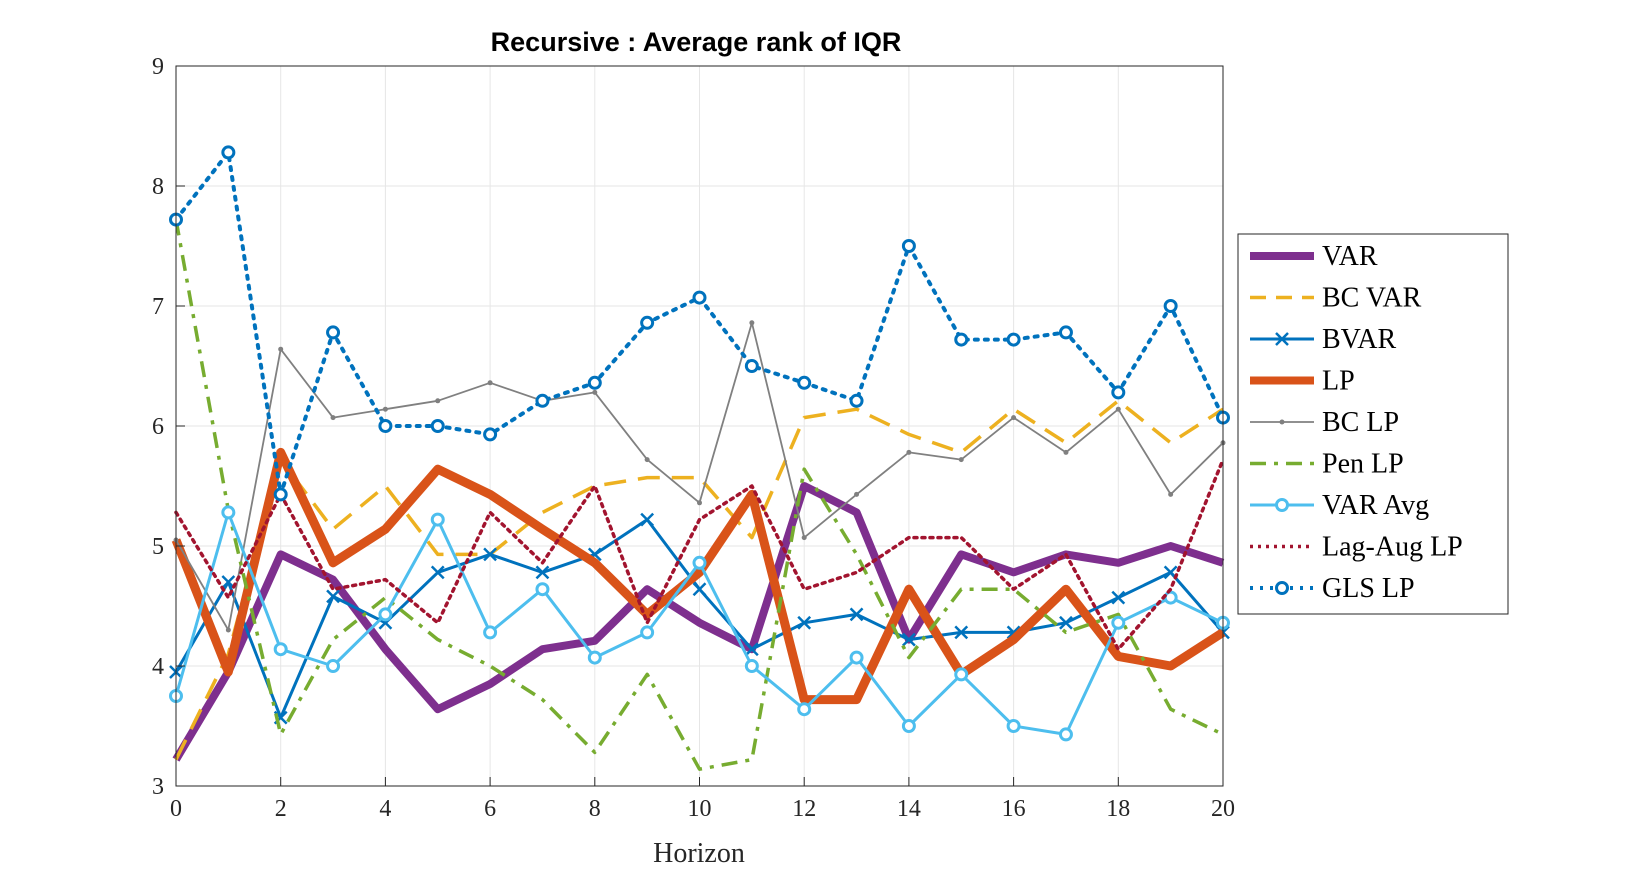 The width and height of the screenshot is (1633, 875). I want to click on y-tick-label: 7, so click(158, 307).